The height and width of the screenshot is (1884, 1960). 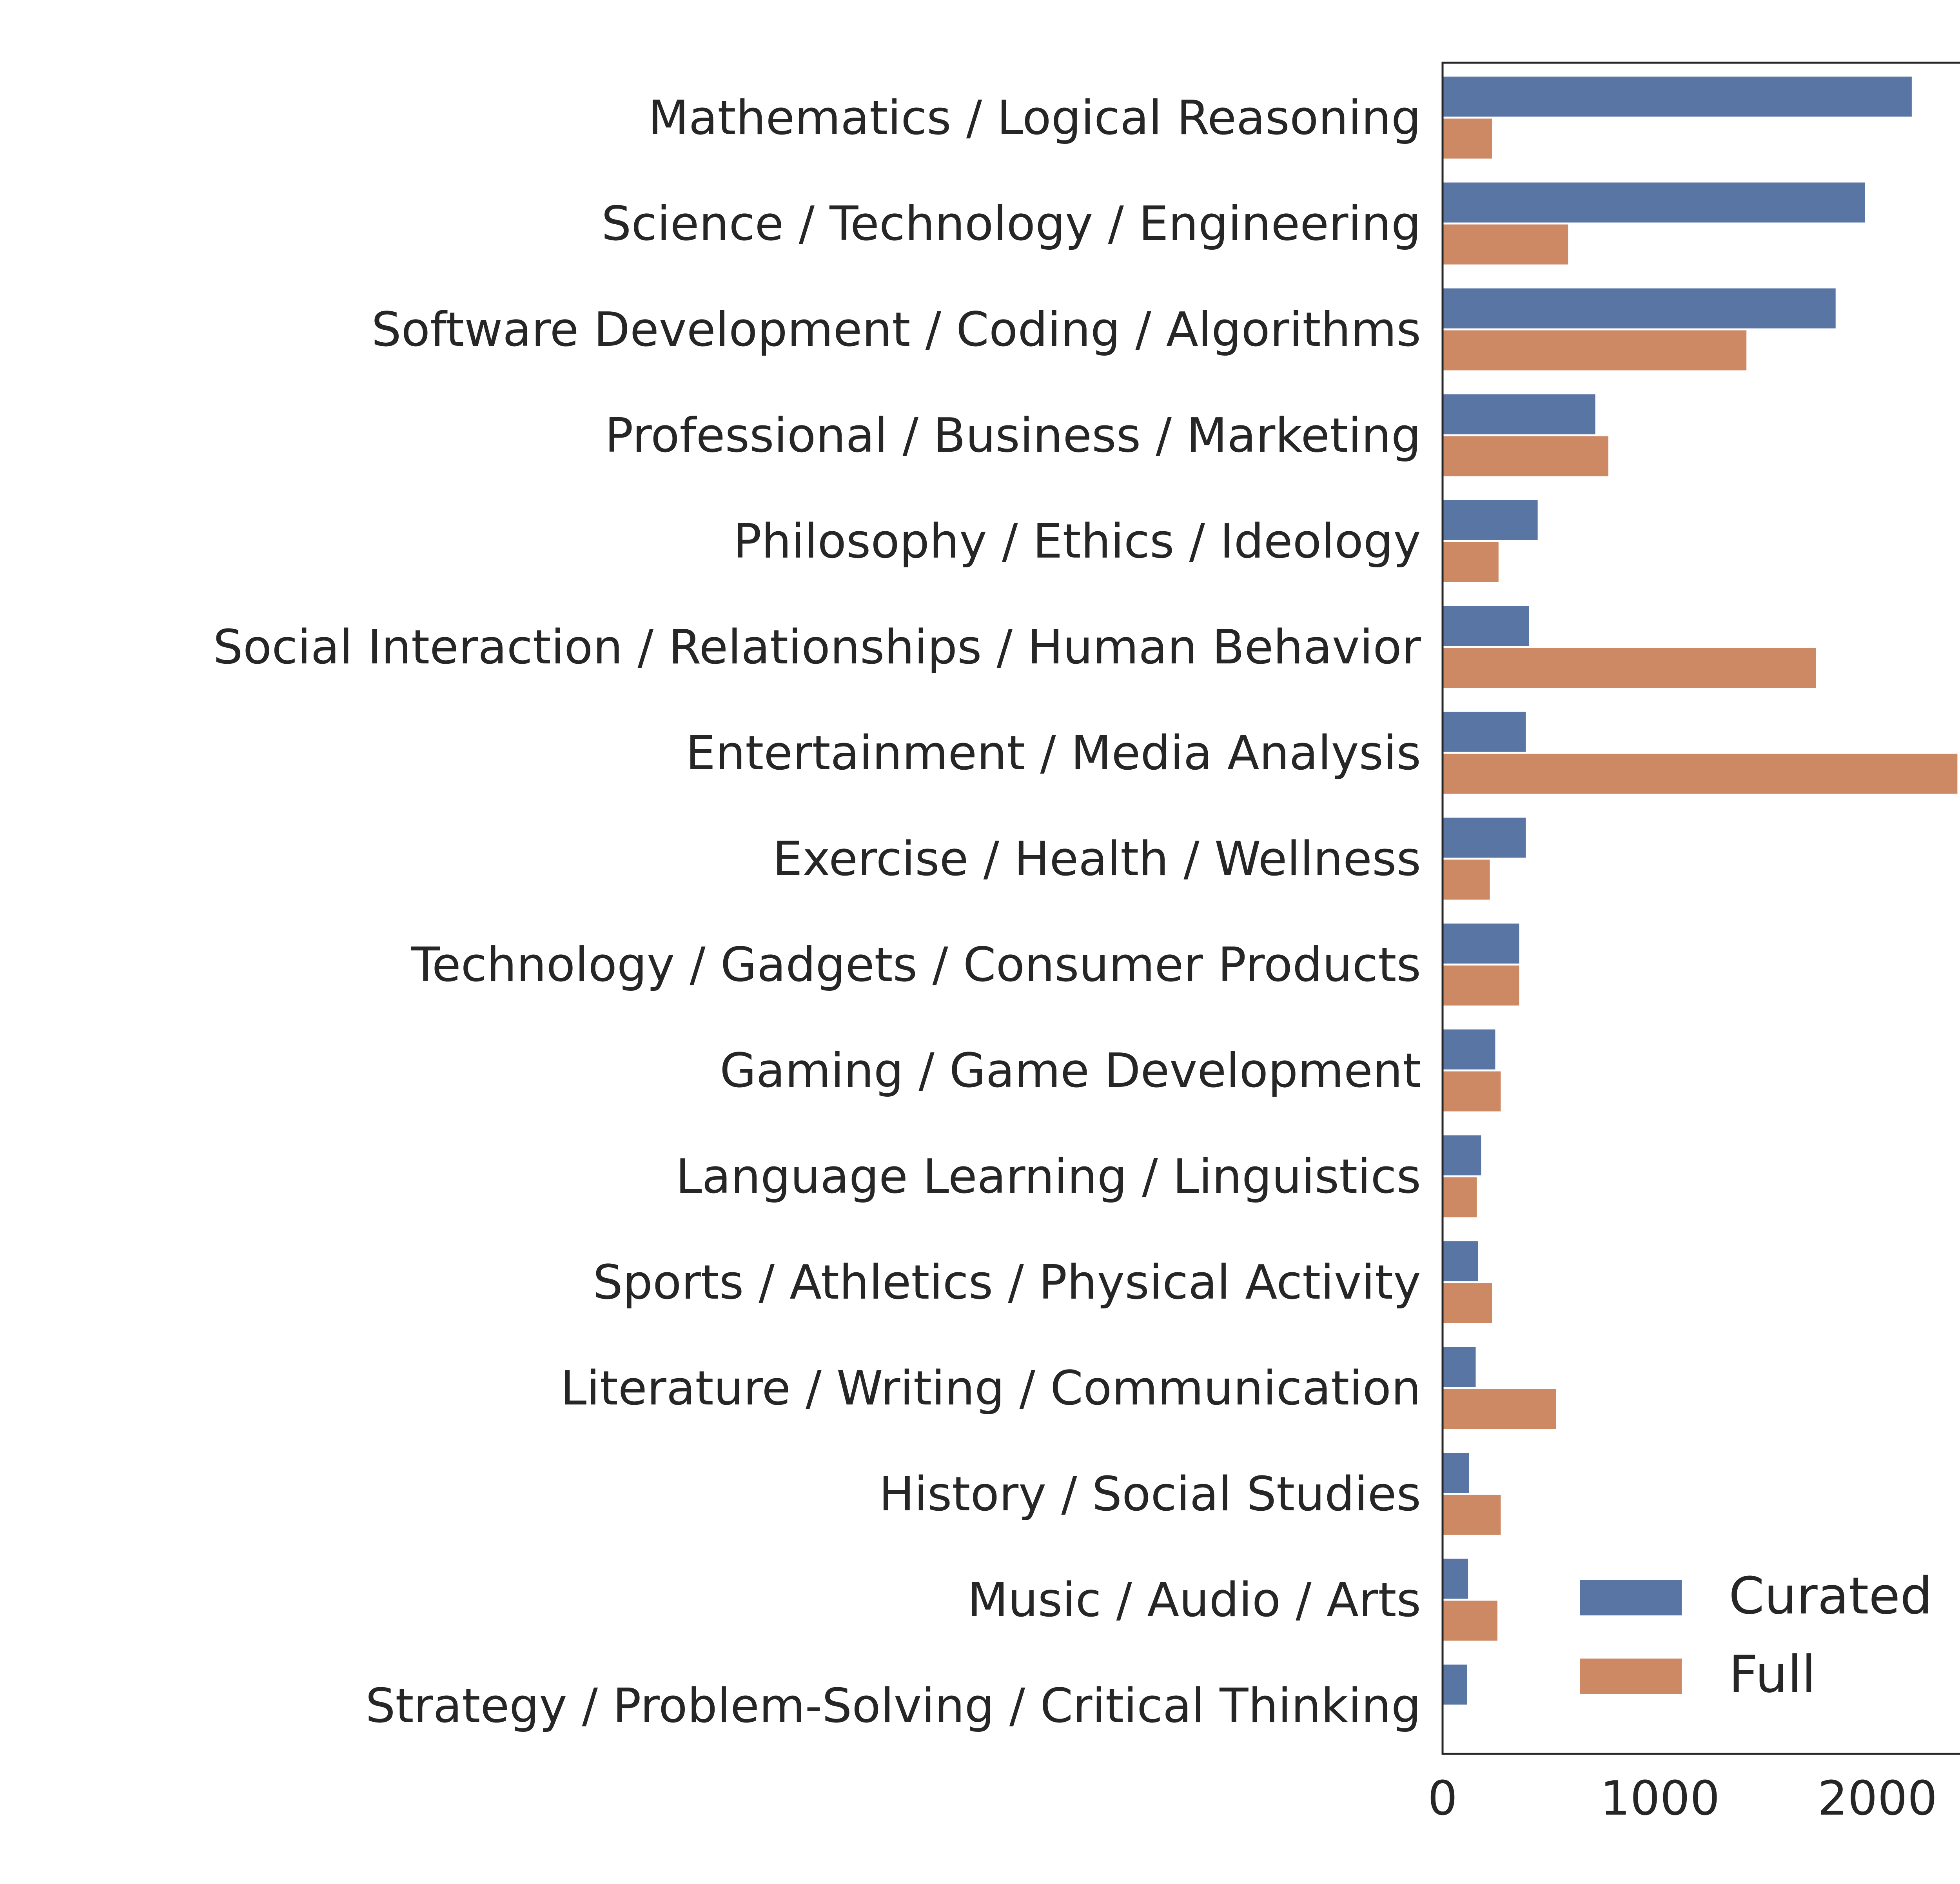 I want to click on legend-swatch-curated, so click(x=1631, y=1597).